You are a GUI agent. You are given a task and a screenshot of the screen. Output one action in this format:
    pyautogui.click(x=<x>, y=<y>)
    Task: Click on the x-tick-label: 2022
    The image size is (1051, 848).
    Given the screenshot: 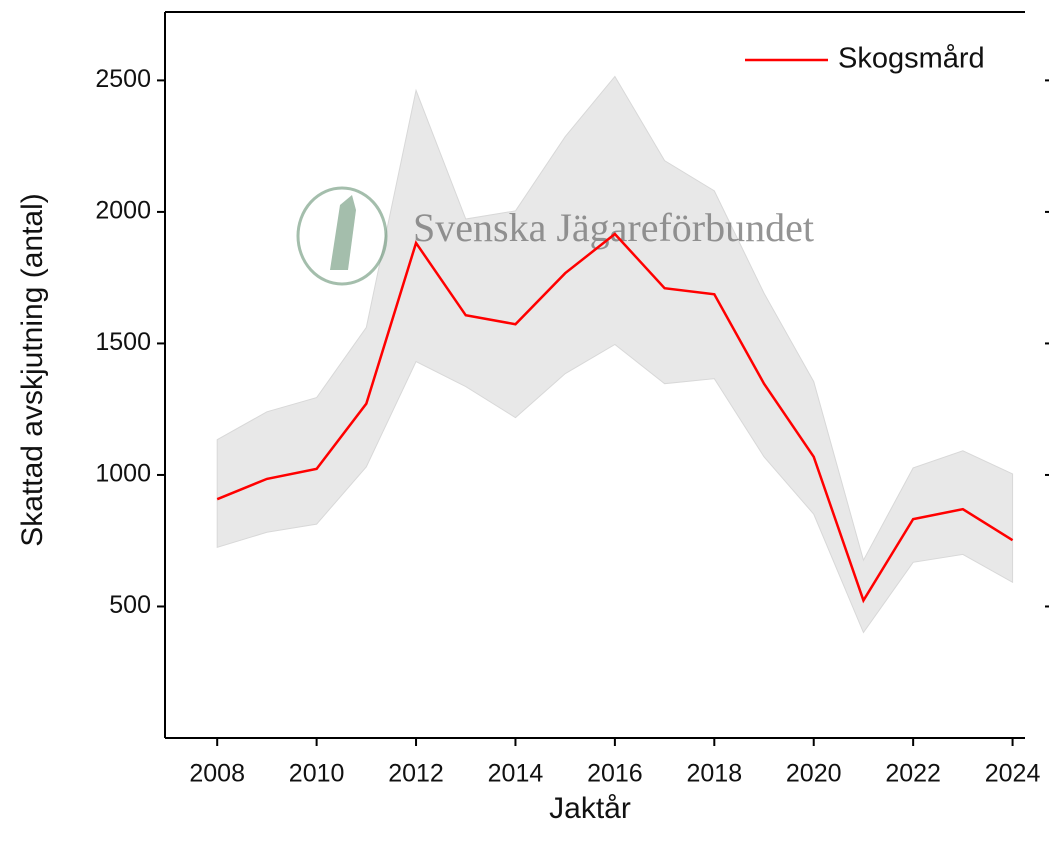 What is the action you would take?
    pyautogui.click(x=913, y=774)
    